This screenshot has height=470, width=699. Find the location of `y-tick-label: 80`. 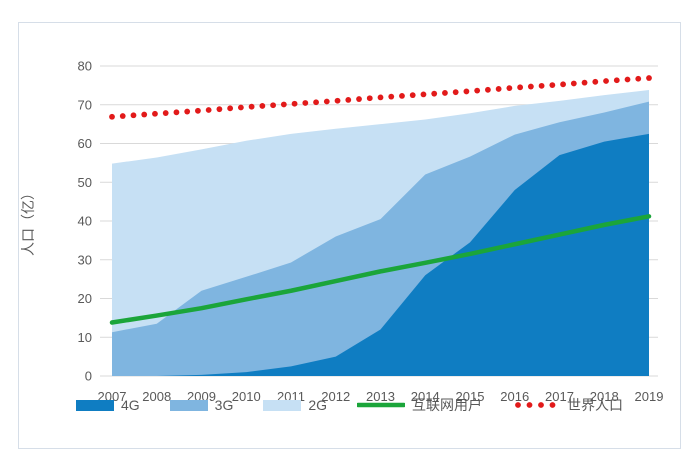

y-tick-label: 80 is located at coordinates (85, 66).